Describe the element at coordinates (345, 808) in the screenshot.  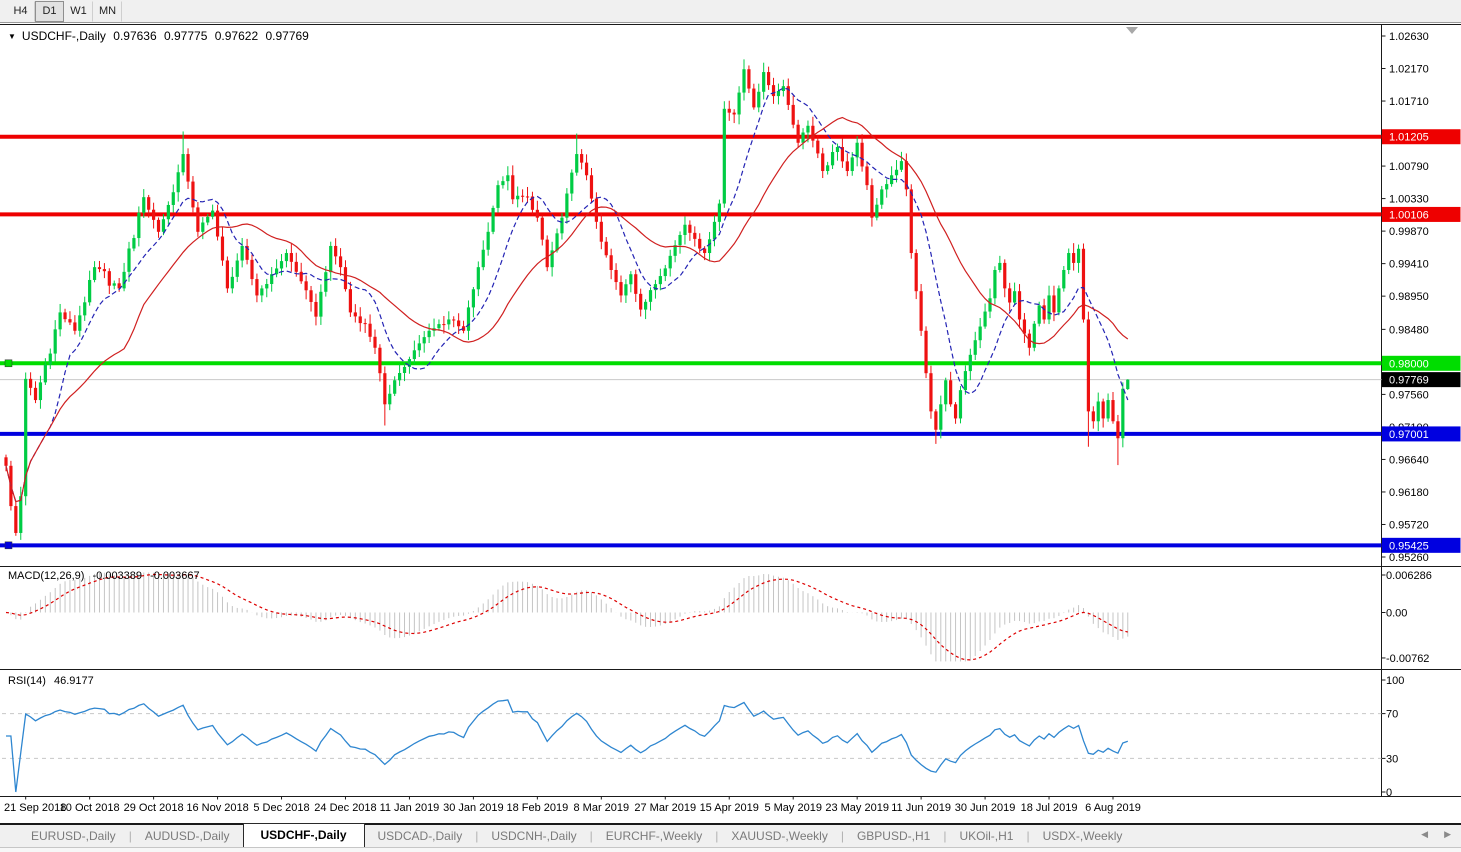
I see `date-tick-label: 24 Dec 2018` at that location.